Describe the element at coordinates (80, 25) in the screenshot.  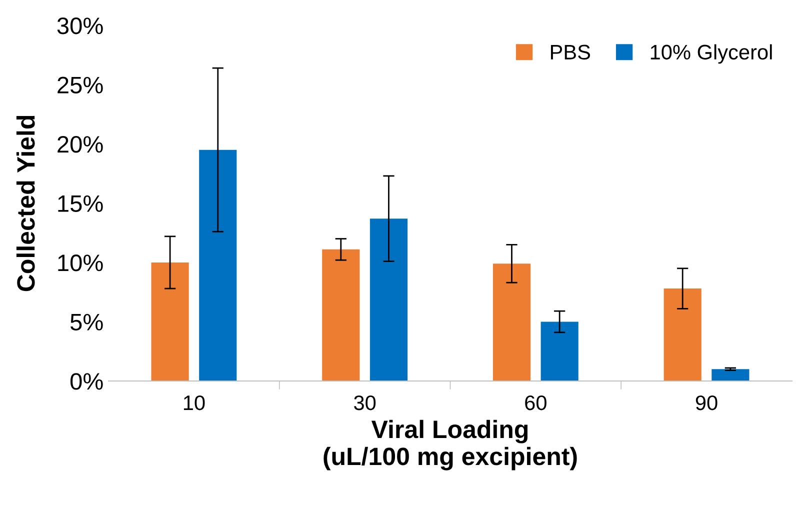
I see `y-tick-label: 30%` at that location.